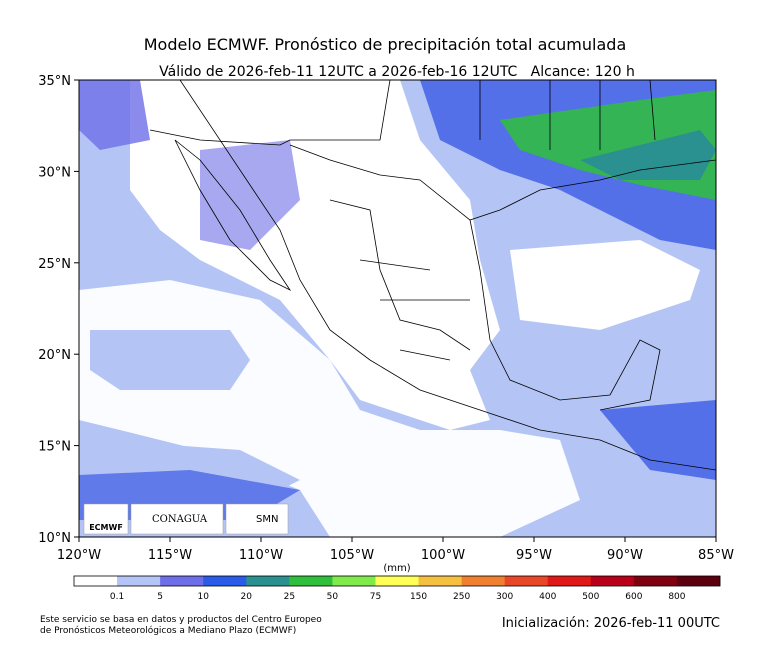 This screenshot has height=659, width=770. Describe the element at coordinates (160, 597) in the screenshot. I see `colorbar-label: 5` at that location.